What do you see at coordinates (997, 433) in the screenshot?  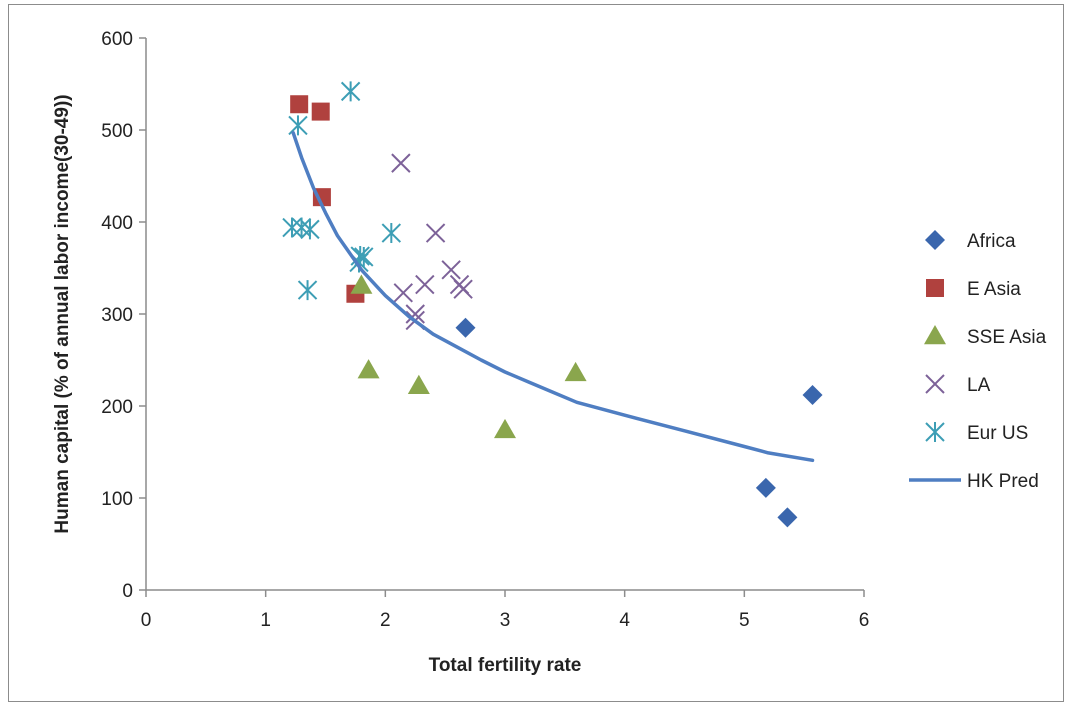 I see `legend-label: Eur US` at bounding box center [997, 433].